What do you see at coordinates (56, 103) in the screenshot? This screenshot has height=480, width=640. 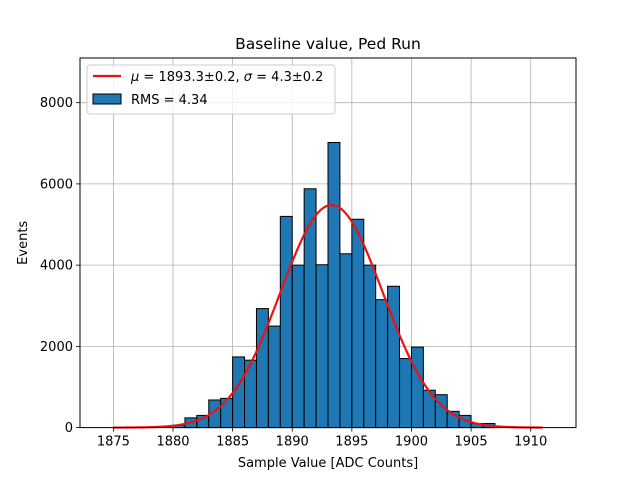 I see `y-tick-label: 8000` at bounding box center [56, 103].